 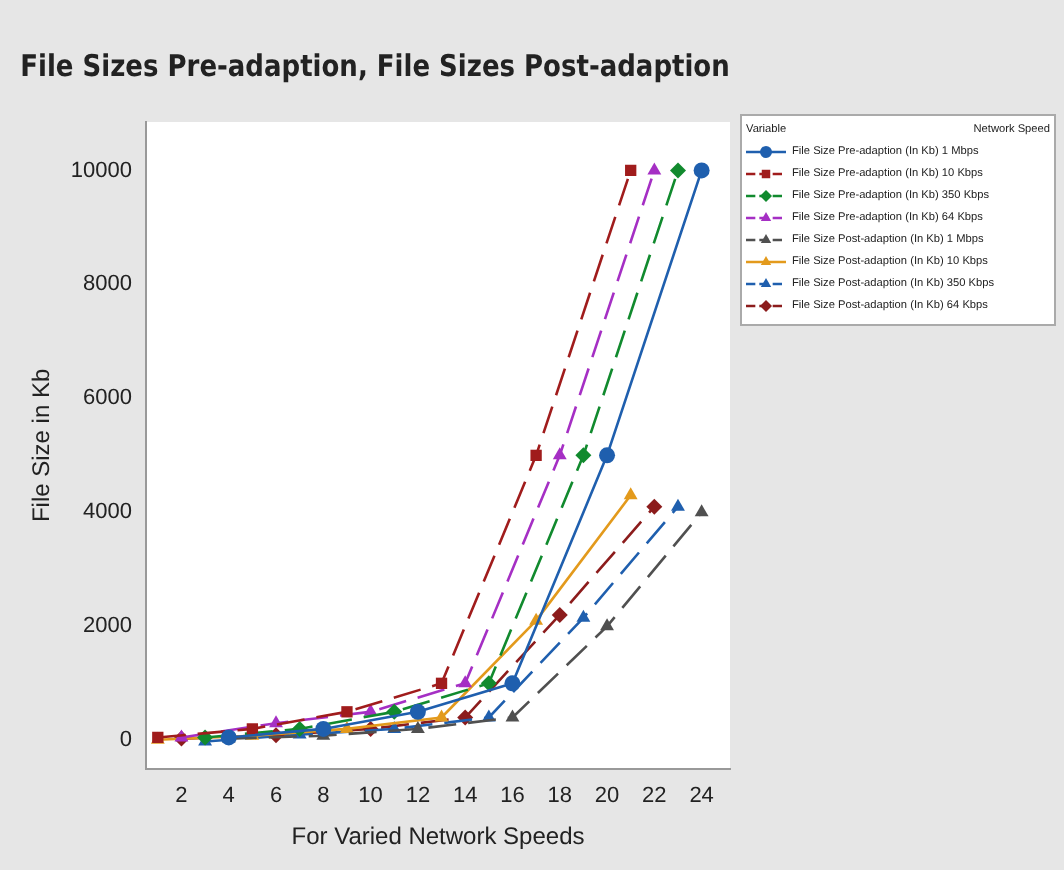 What do you see at coordinates (276, 796) in the screenshot?
I see `x-tick-label: 6` at bounding box center [276, 796].